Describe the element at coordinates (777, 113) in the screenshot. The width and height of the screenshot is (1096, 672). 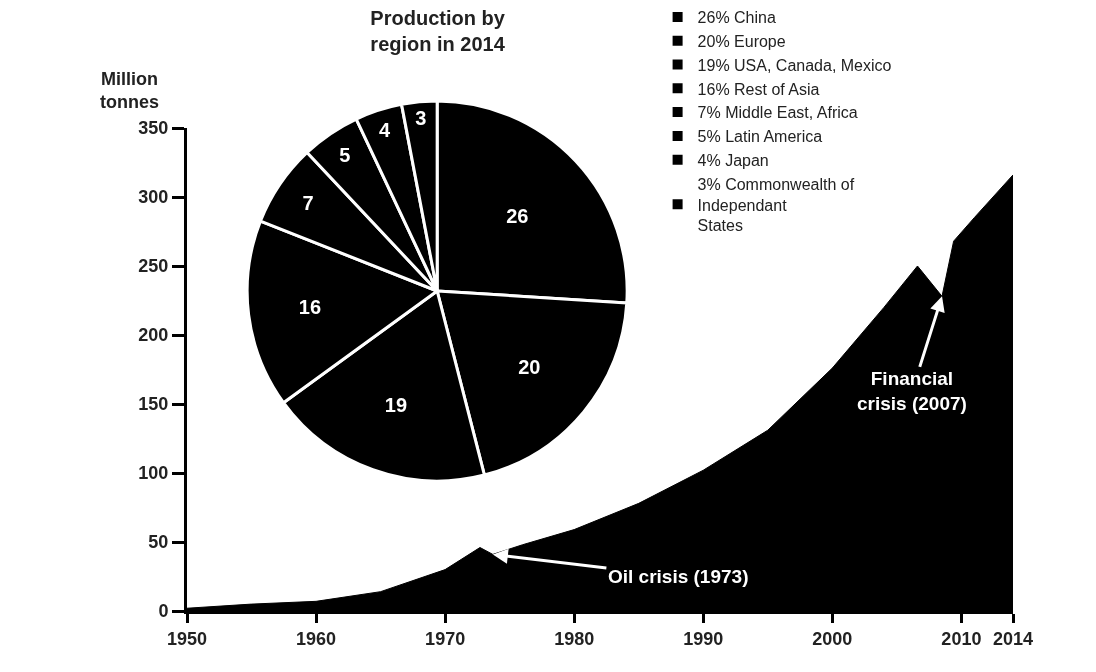
I see `legend-label: 7% Middle East, Africa` at that location.